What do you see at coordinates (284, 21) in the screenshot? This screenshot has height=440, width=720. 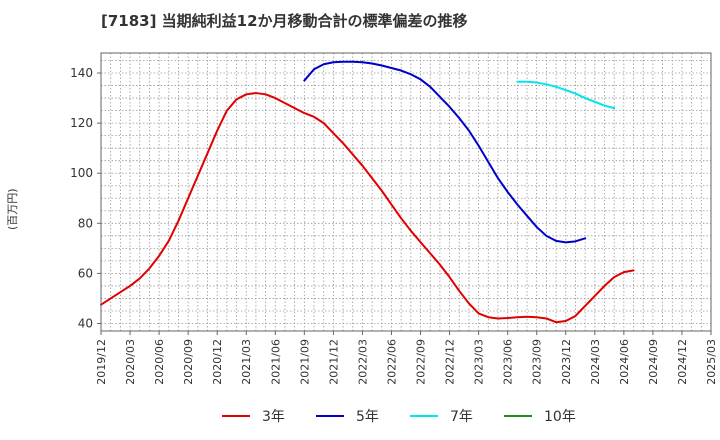 I see `chart-title: [7183] 当期純利益12か月移動合計の標準偏差の推移` at bounding box center [284, 21].